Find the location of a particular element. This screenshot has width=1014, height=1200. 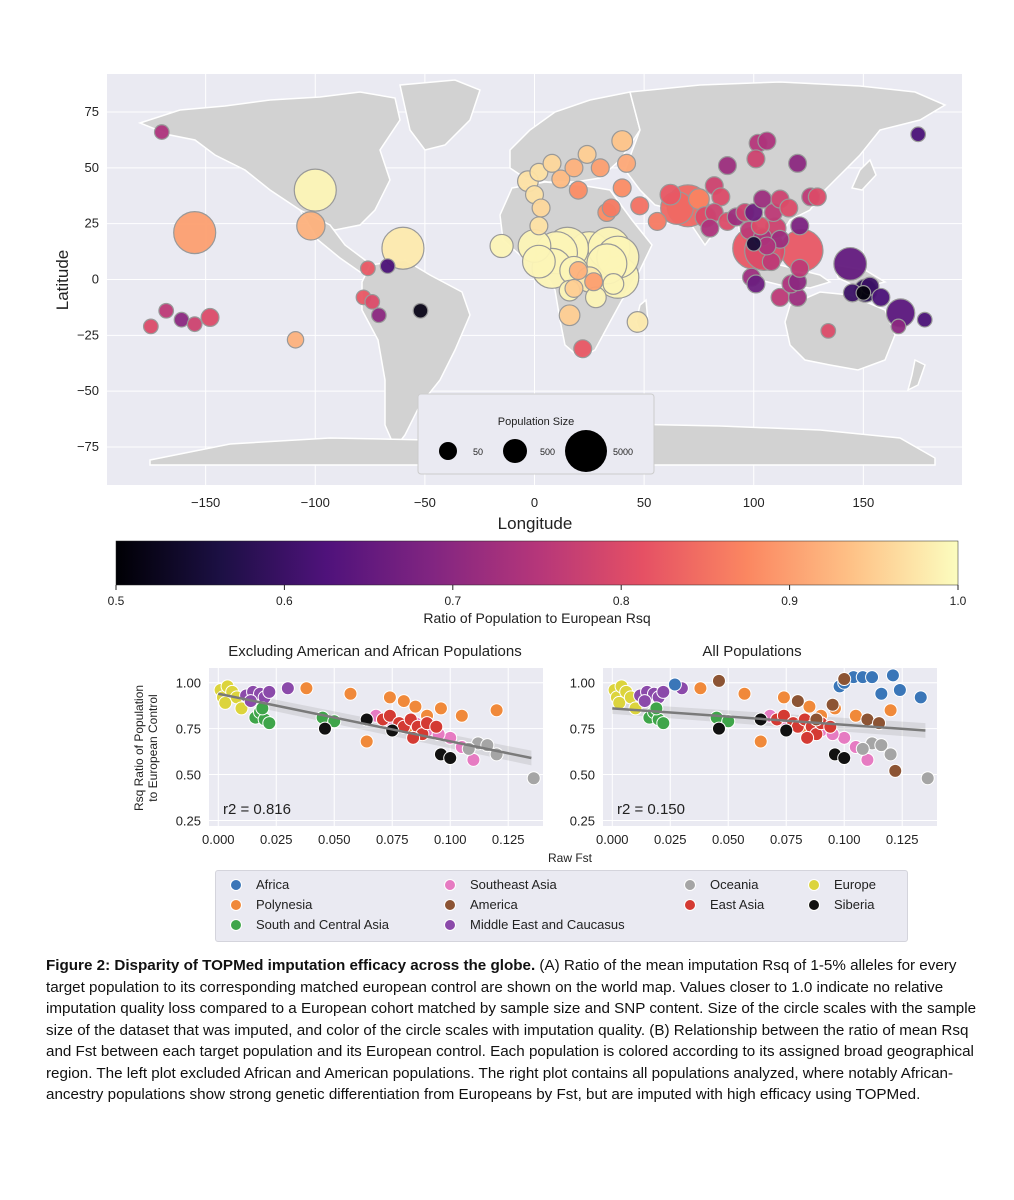

size-legend-circle-large is located at coordinates (586, 451).